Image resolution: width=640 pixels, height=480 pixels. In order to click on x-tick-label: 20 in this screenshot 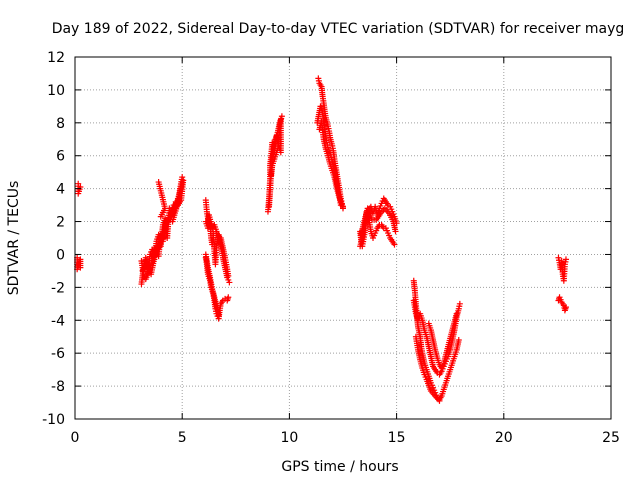, I will do `click(504, 438)`.